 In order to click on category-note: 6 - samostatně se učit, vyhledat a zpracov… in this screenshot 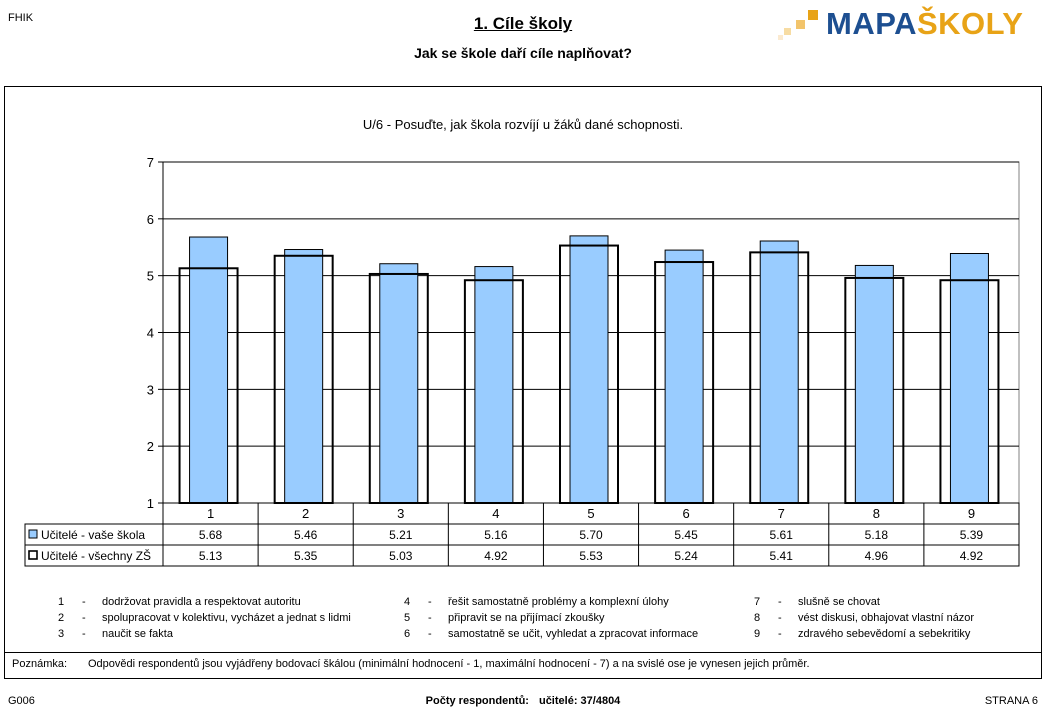, I will do `click(551, 634)`.